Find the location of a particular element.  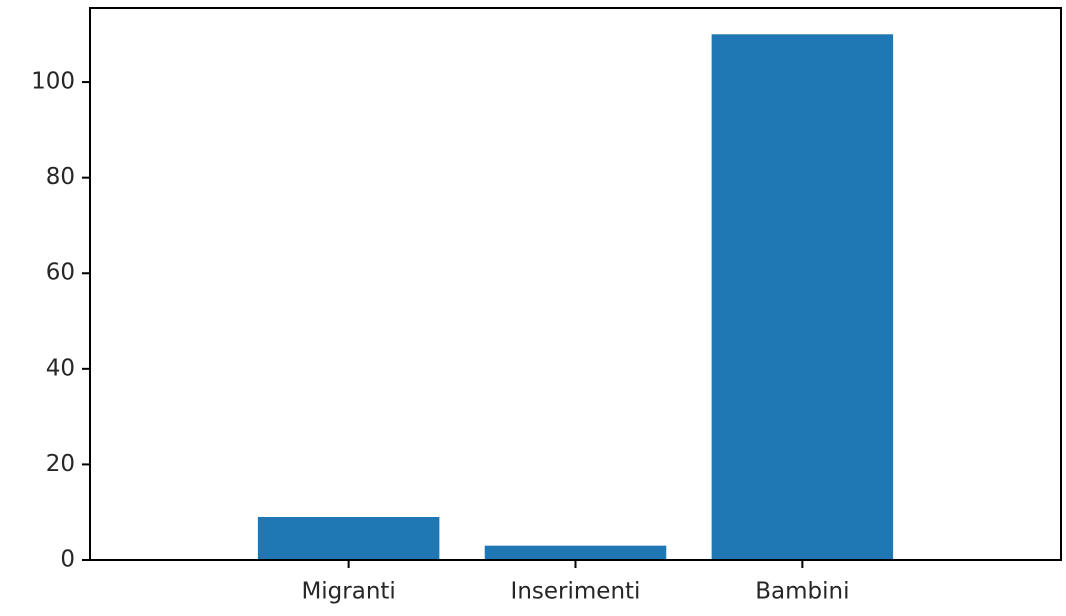

bar-migranti is located at coordinates (348, 538).